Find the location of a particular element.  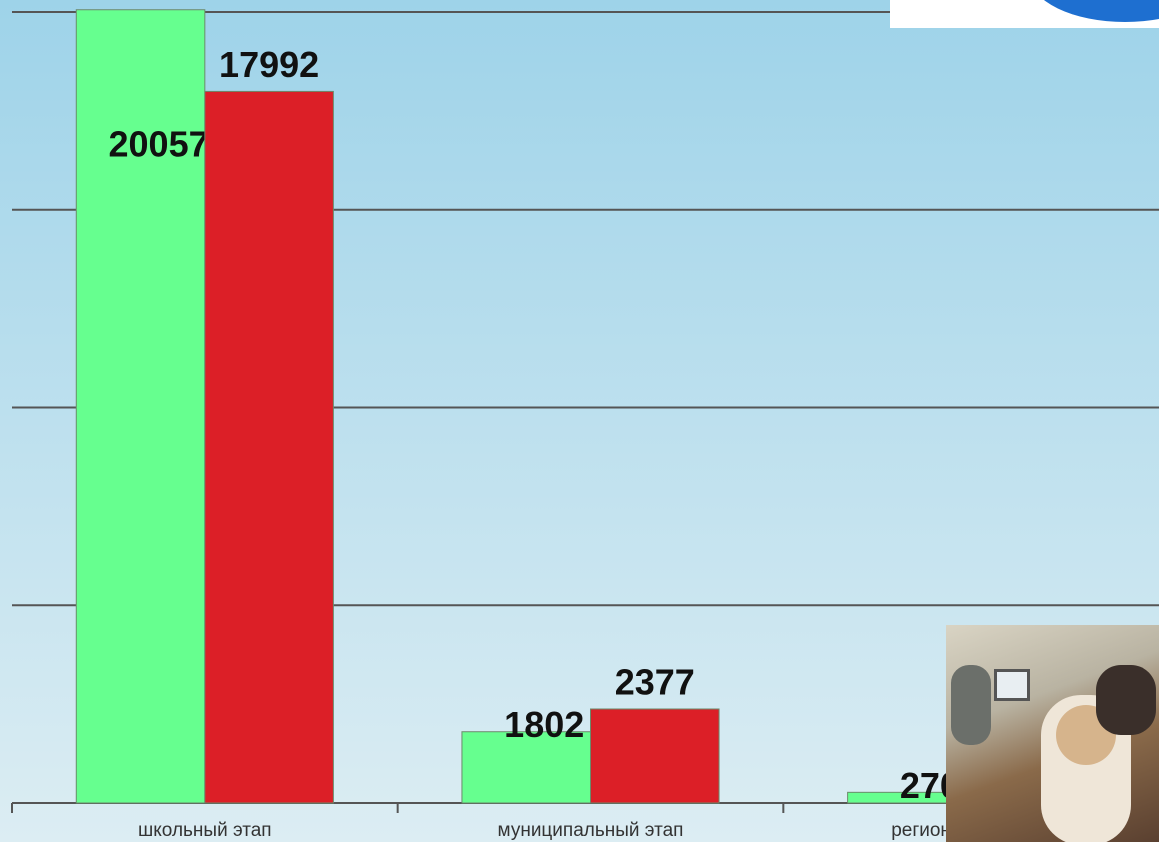

x-tick-label: школьный этап is located at coordinates (205, 830).